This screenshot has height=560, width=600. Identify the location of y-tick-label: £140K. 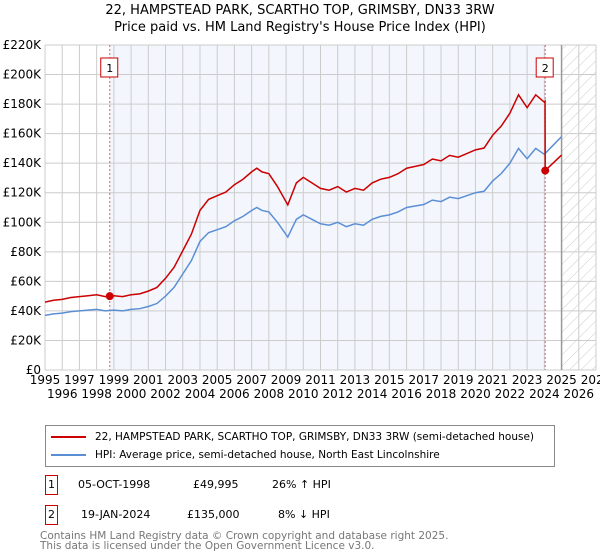
(23, 163).